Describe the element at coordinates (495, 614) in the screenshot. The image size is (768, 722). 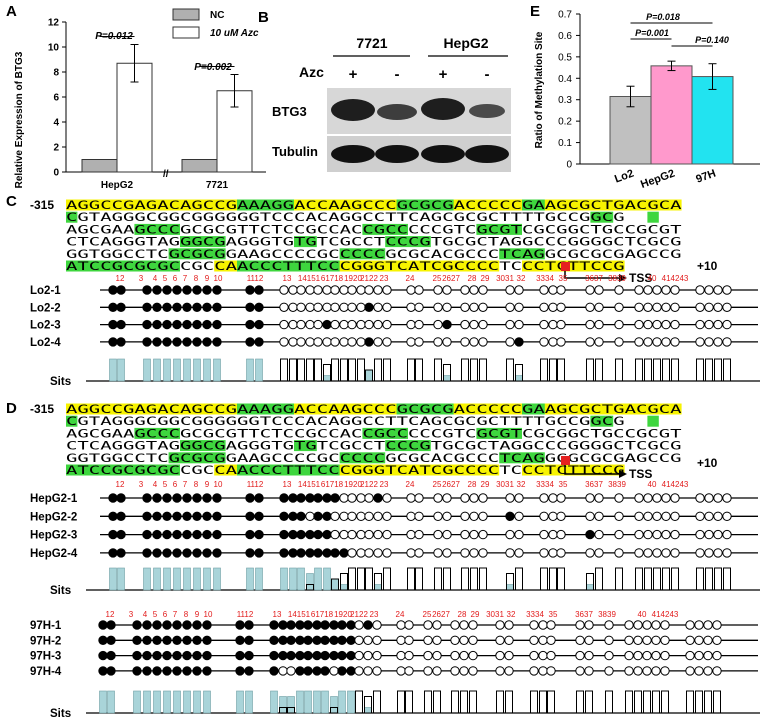
I see `cpg-site-number: 3031` at that location.